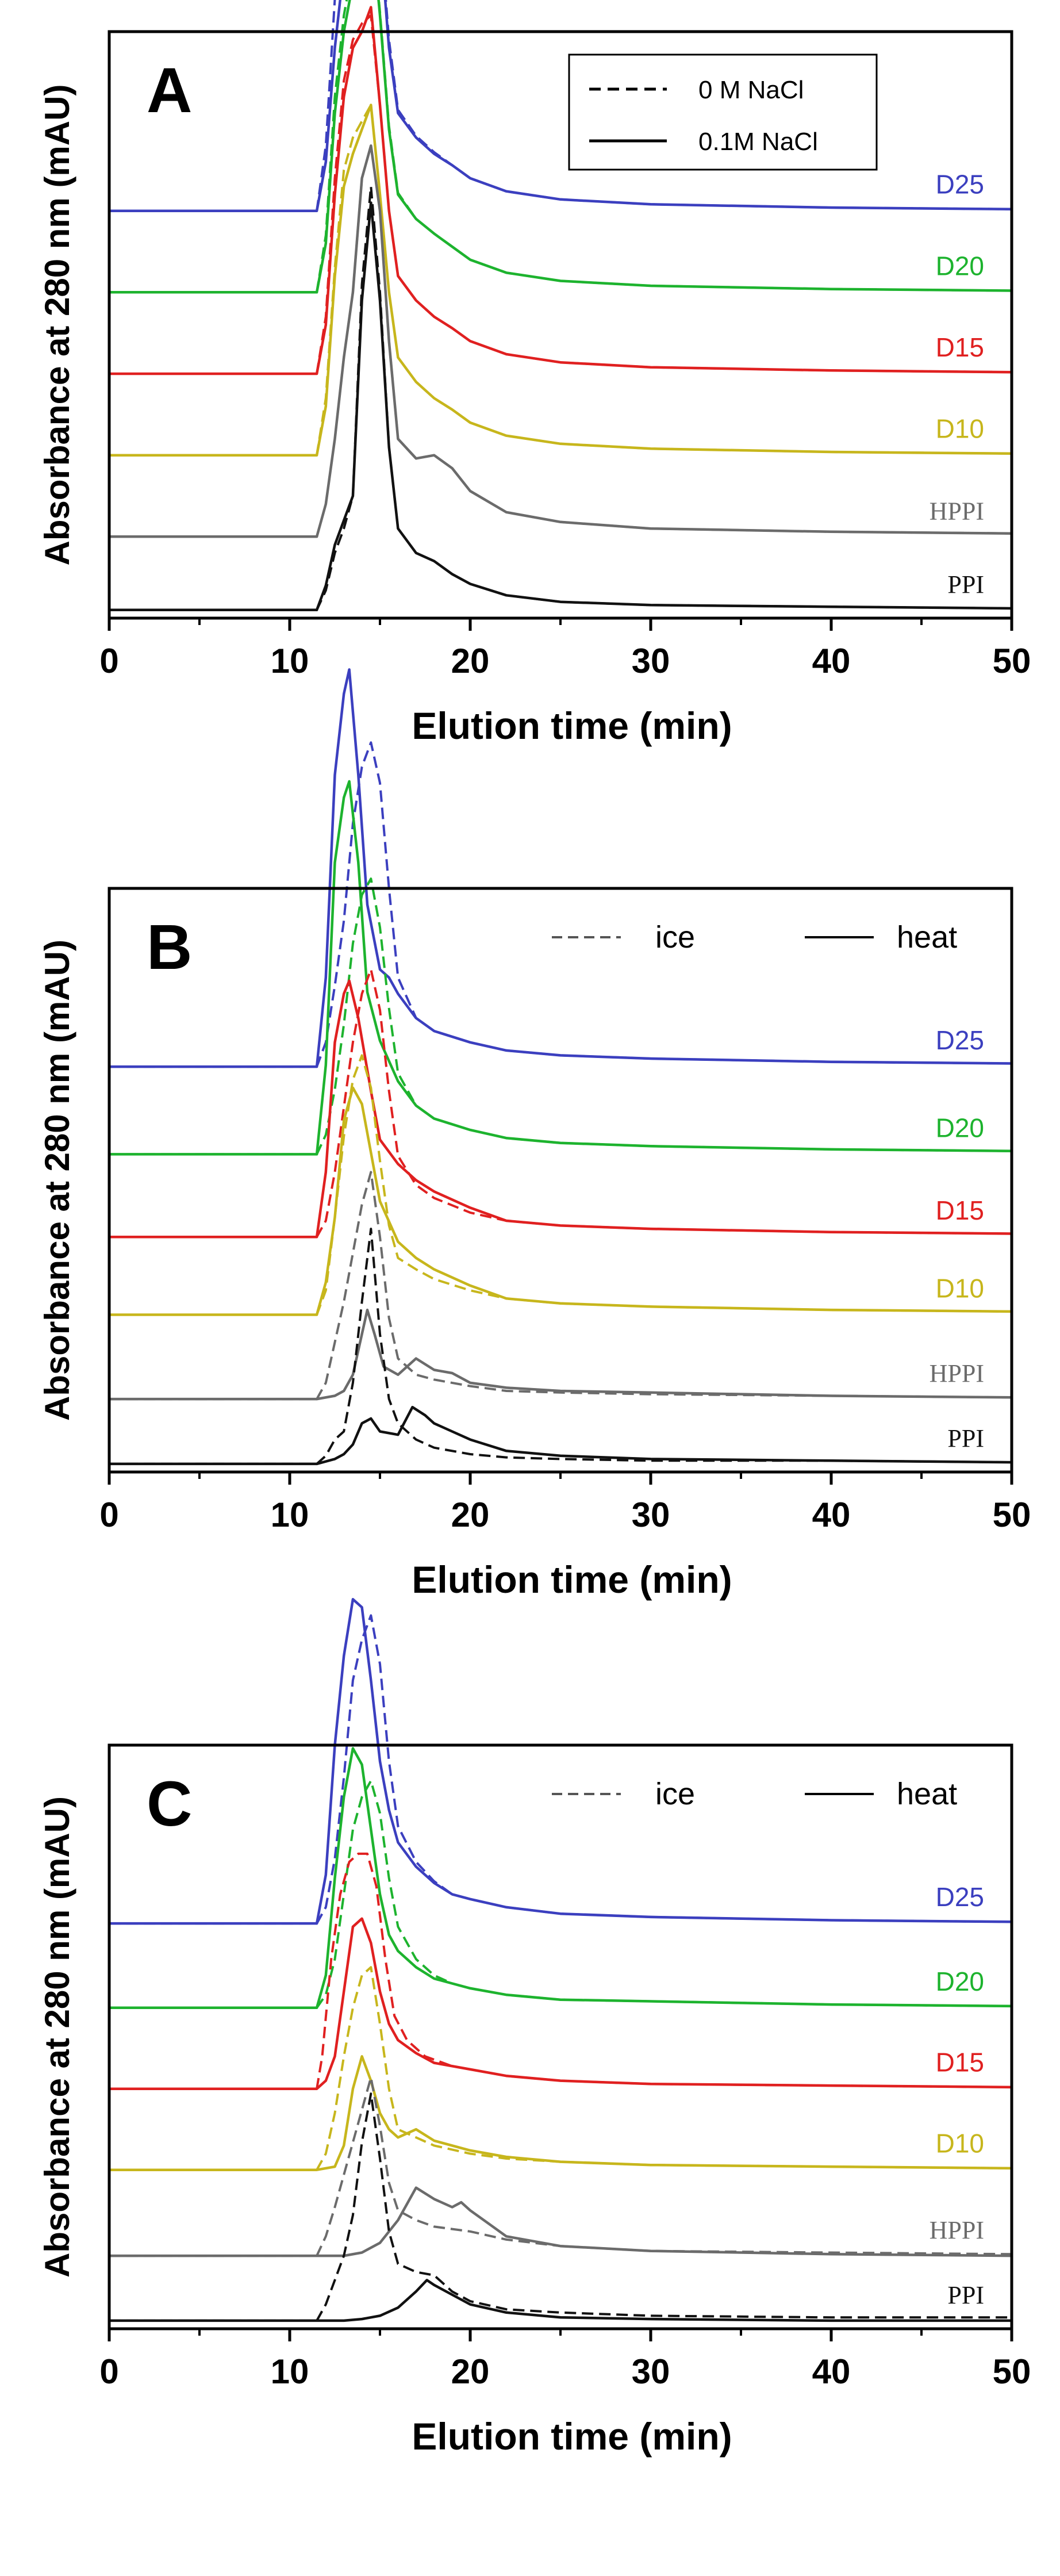 This screenshot has height=2576, width=1060. Describe the element at coordinates (751, 90) in the screenshot. I see `legend-label-dashed: 0 M NaCl` at that location.